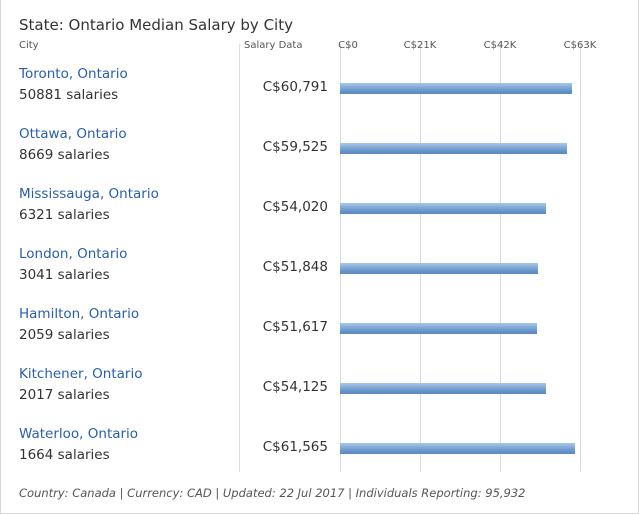  I want to click on tick-label: C$42K, so click(500, 45).